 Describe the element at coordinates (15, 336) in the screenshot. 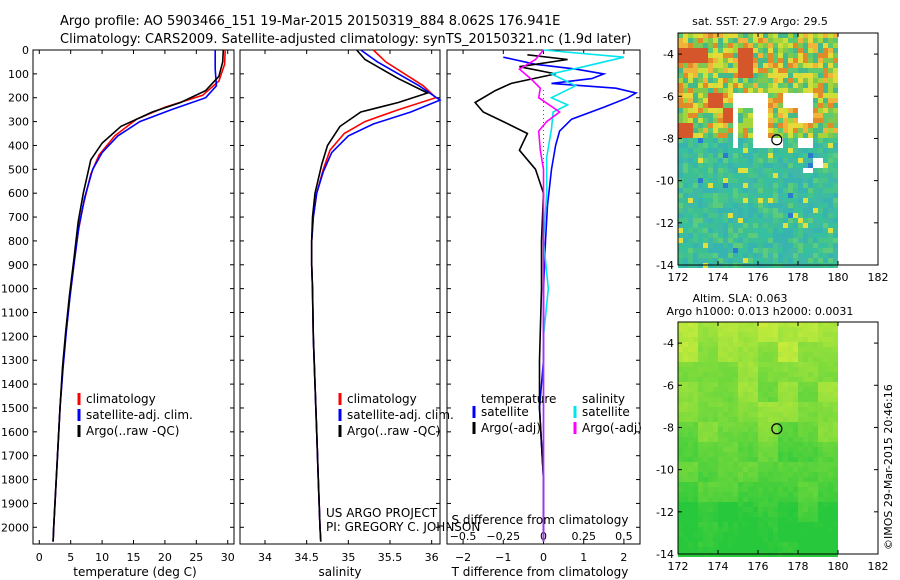

I see `depth-tick-label: 1200` at that location.